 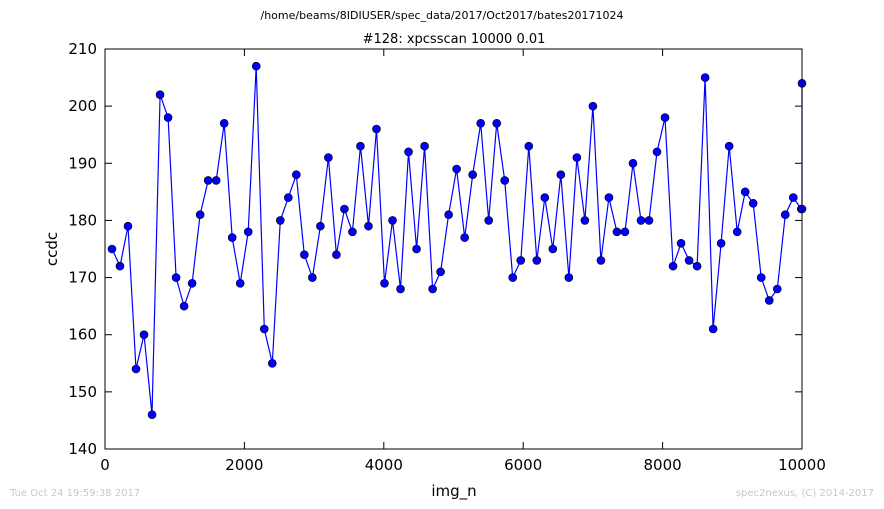 I want to click on x-tick-label: 6000, so click(x=523, y=465).